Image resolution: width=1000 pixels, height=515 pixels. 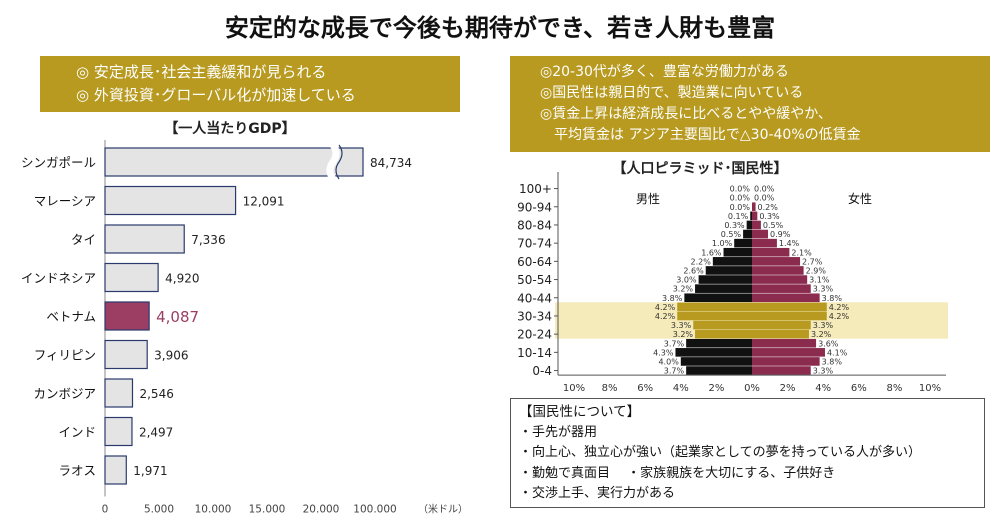 What do you see at coordinates (208, 240) in the screenshot?
I see `gdp-value-label: 7,336` at bounding box center [208, 240].